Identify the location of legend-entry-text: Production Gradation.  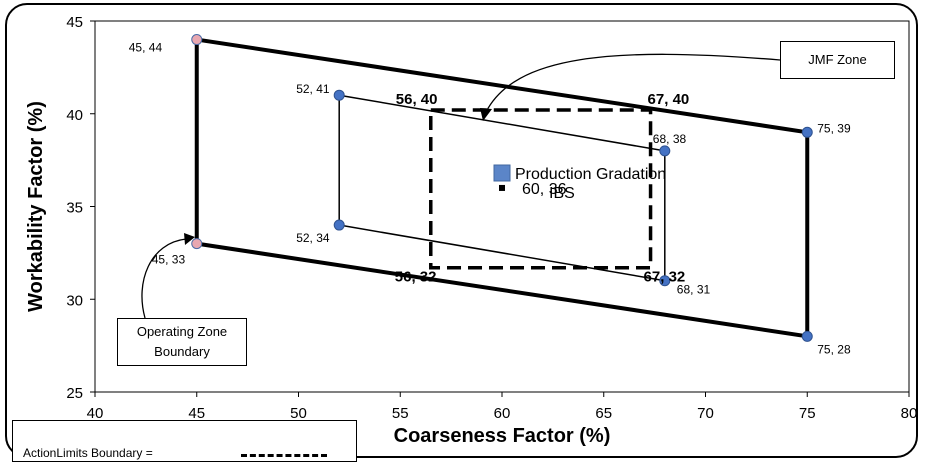
(590, 174).